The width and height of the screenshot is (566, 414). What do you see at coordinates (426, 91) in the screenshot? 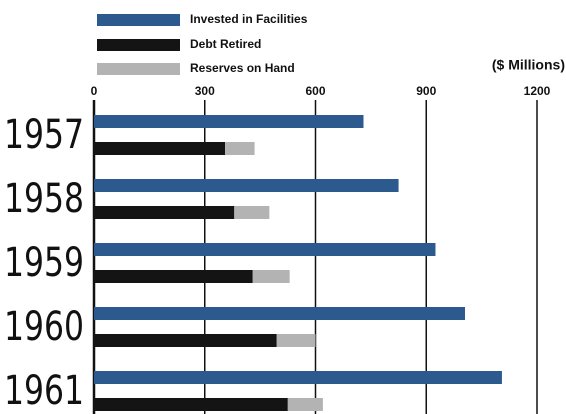
I see `x-tick-label: 900` at bounding box center [426, 91].